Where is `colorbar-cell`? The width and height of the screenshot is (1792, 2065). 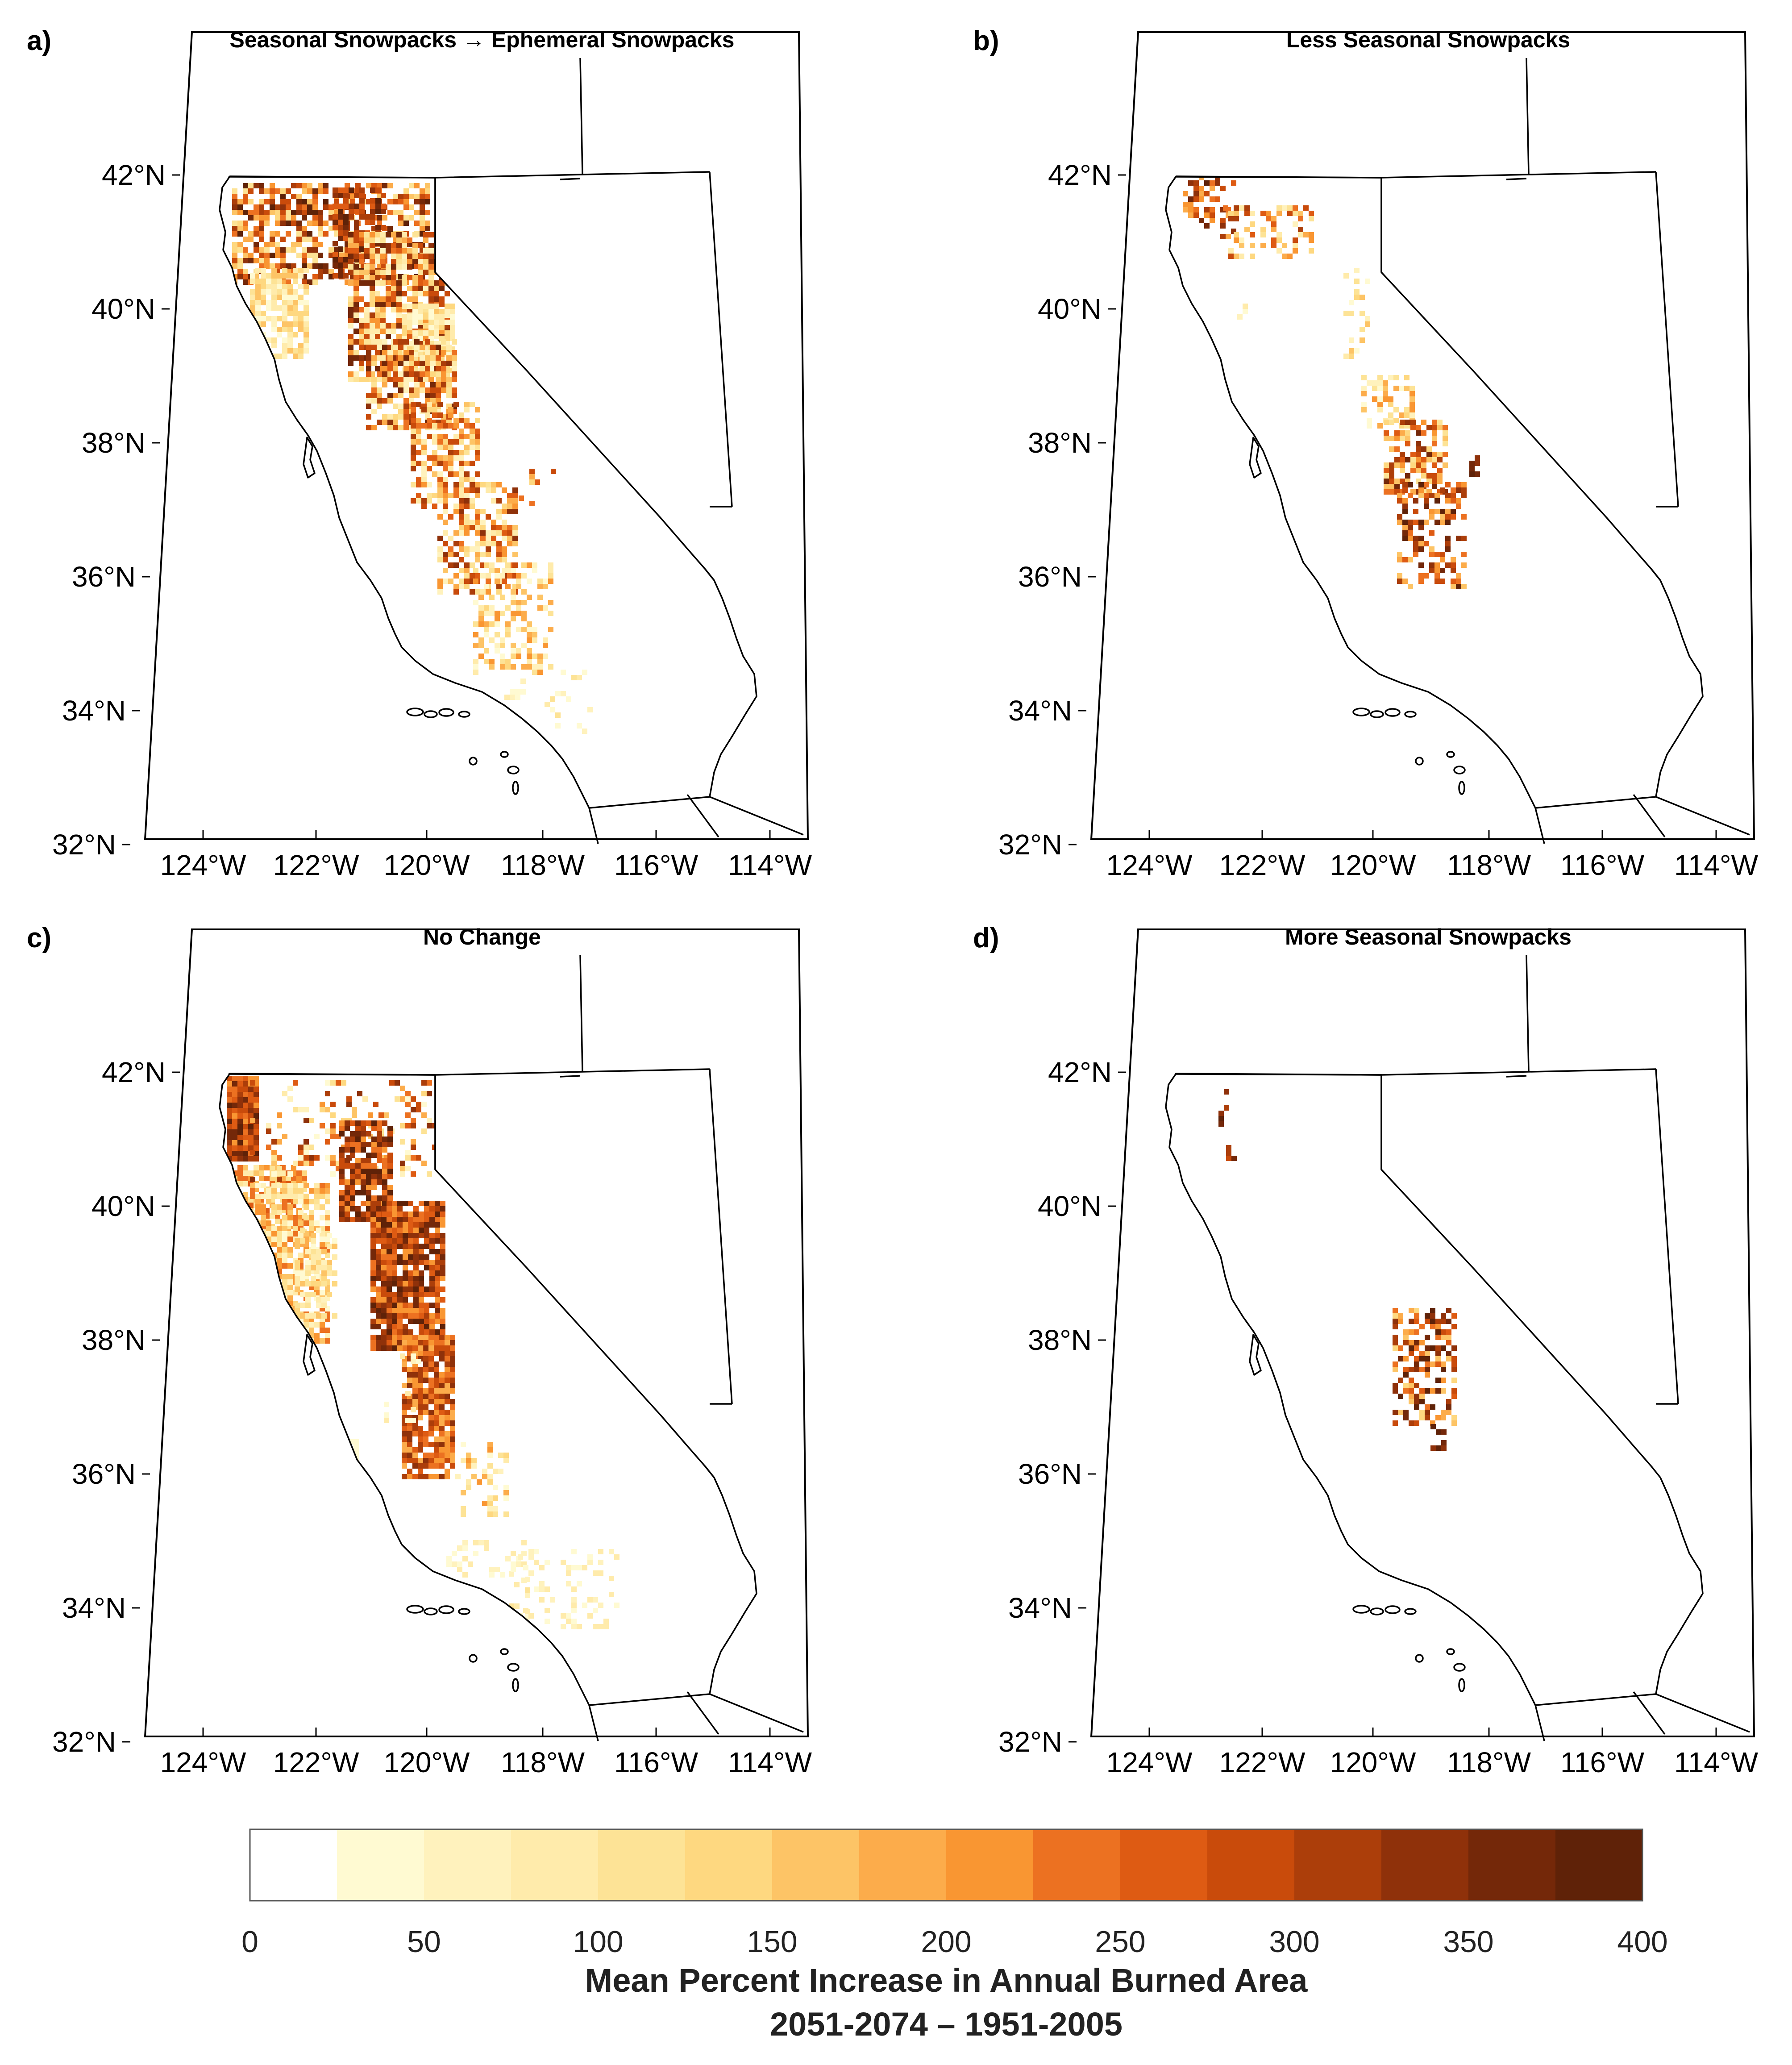
colorbar-cell is located at coordinates (467, 1865).